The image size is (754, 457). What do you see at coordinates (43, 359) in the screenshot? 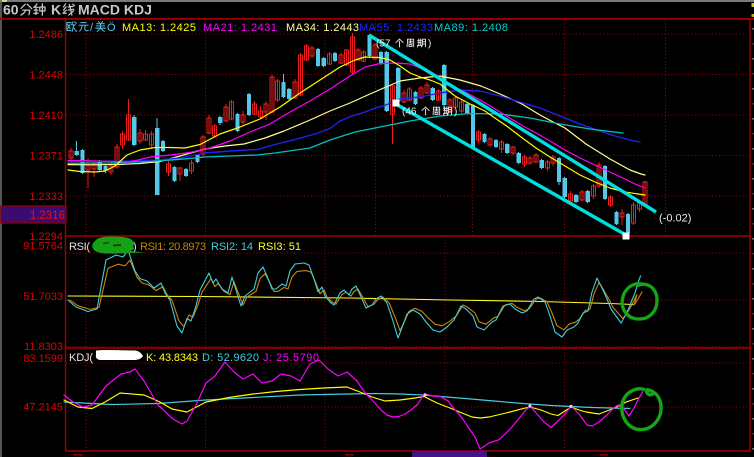
I see `svg-text: 83.1599` at bounding box center [43, 359].